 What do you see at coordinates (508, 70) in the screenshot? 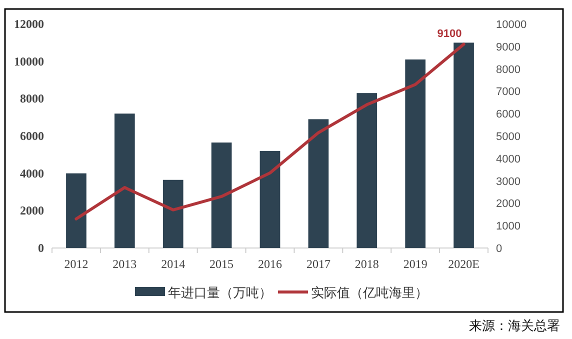
I see `y2-tick-label: 8000` at bounding box center [508, 70].